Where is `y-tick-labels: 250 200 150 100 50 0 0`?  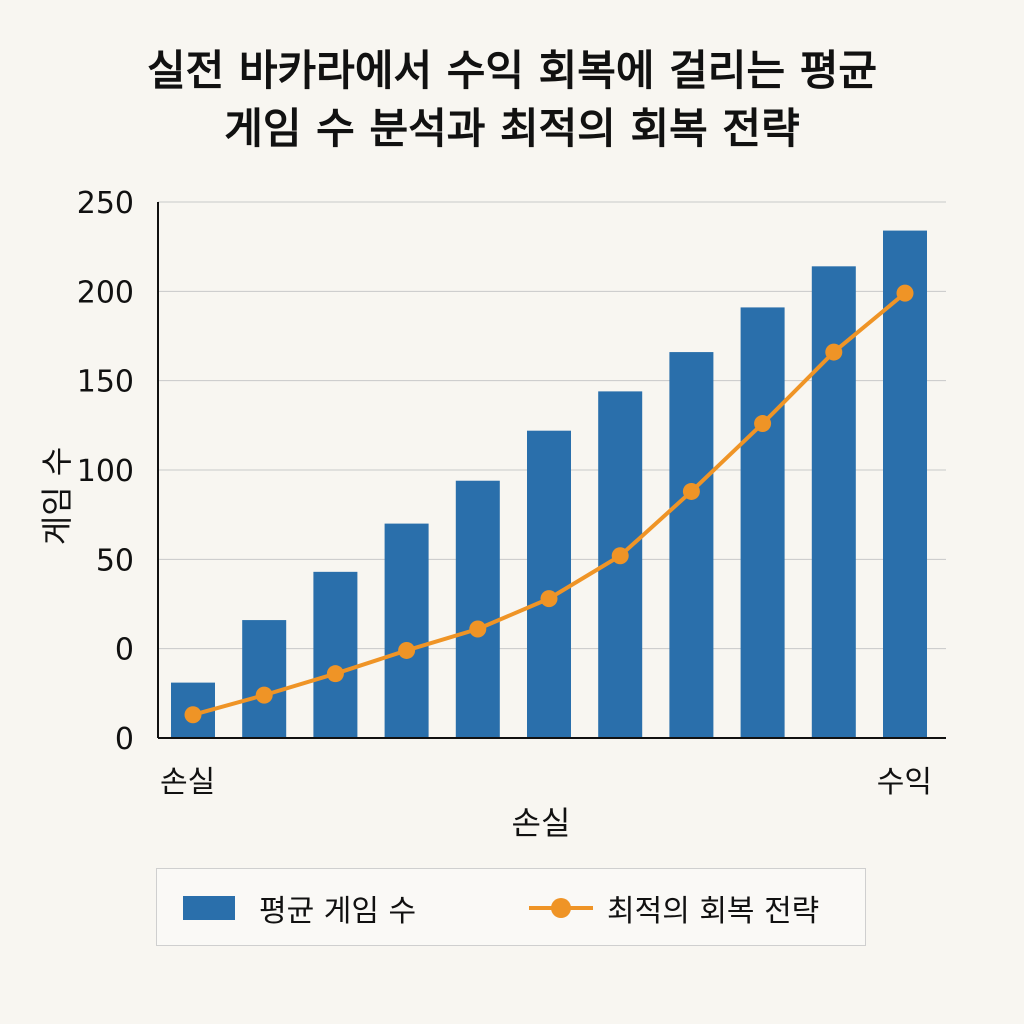 y-tick-labels: 250 200 150 100 50 0 0 is located at coordinates (105, 471).